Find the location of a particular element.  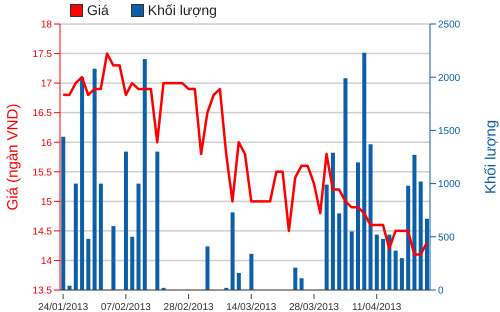

y-tick-label: 15 is located at coordinates (46, 202).